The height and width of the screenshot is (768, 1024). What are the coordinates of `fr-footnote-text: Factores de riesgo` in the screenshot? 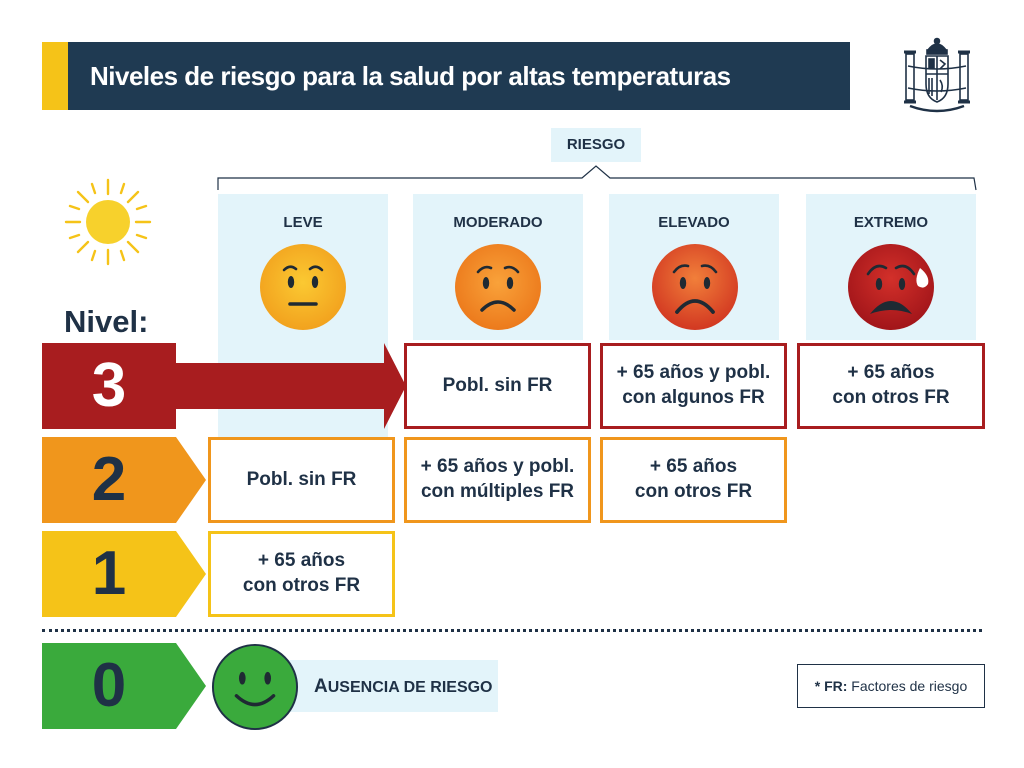 It's located at (907, 686).